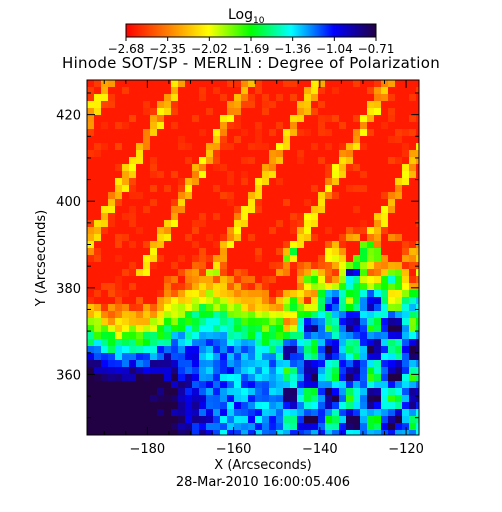  Describe the element at coordinates (68, 375) in the screenshot. I see `y-tick-label: 360` at that location.